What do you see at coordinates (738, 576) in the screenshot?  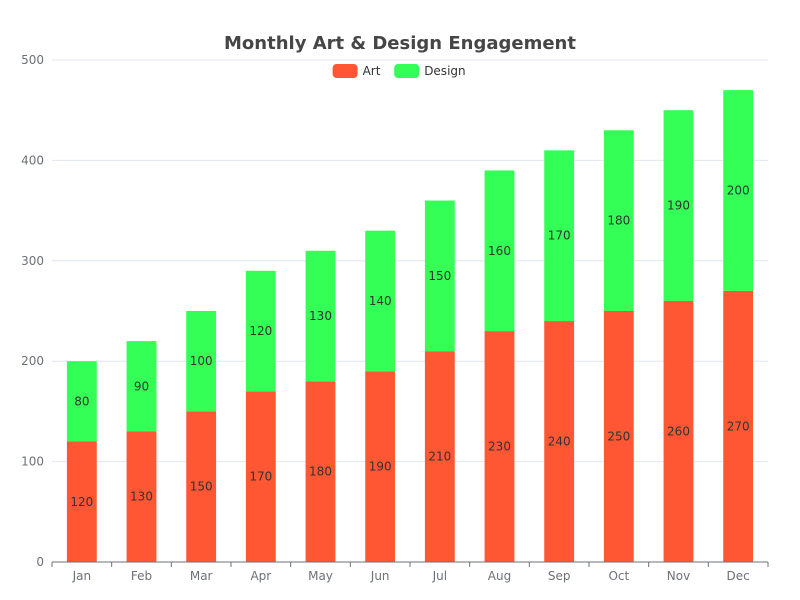 I see `x-tick-label: Dec` at bounding box center [738, 576].